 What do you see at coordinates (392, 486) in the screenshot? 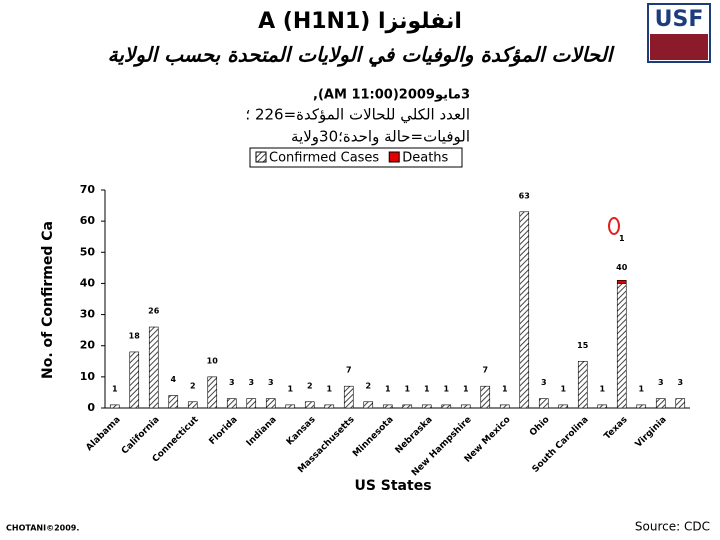
I see `x-axis-label: US States` at bounding box center [392, 486].